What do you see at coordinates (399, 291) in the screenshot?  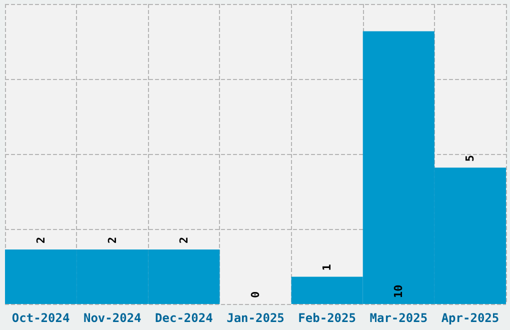 I see `data-label: 10` at bounding box center [399, 291].